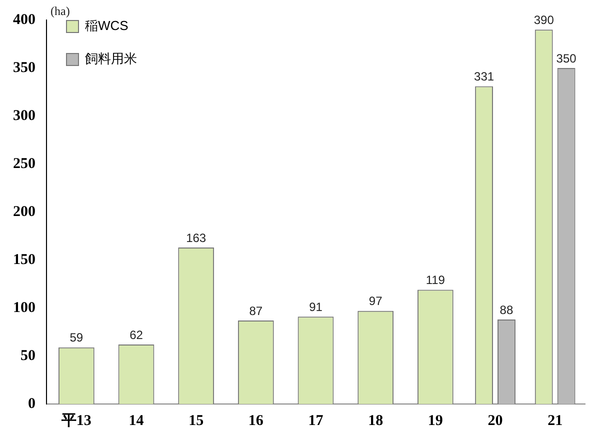 This screenshot has height=443, width=605. Describe the element at coordinates (495, 420) in the screenshot. I see `x-tick-label: 20` at that location.